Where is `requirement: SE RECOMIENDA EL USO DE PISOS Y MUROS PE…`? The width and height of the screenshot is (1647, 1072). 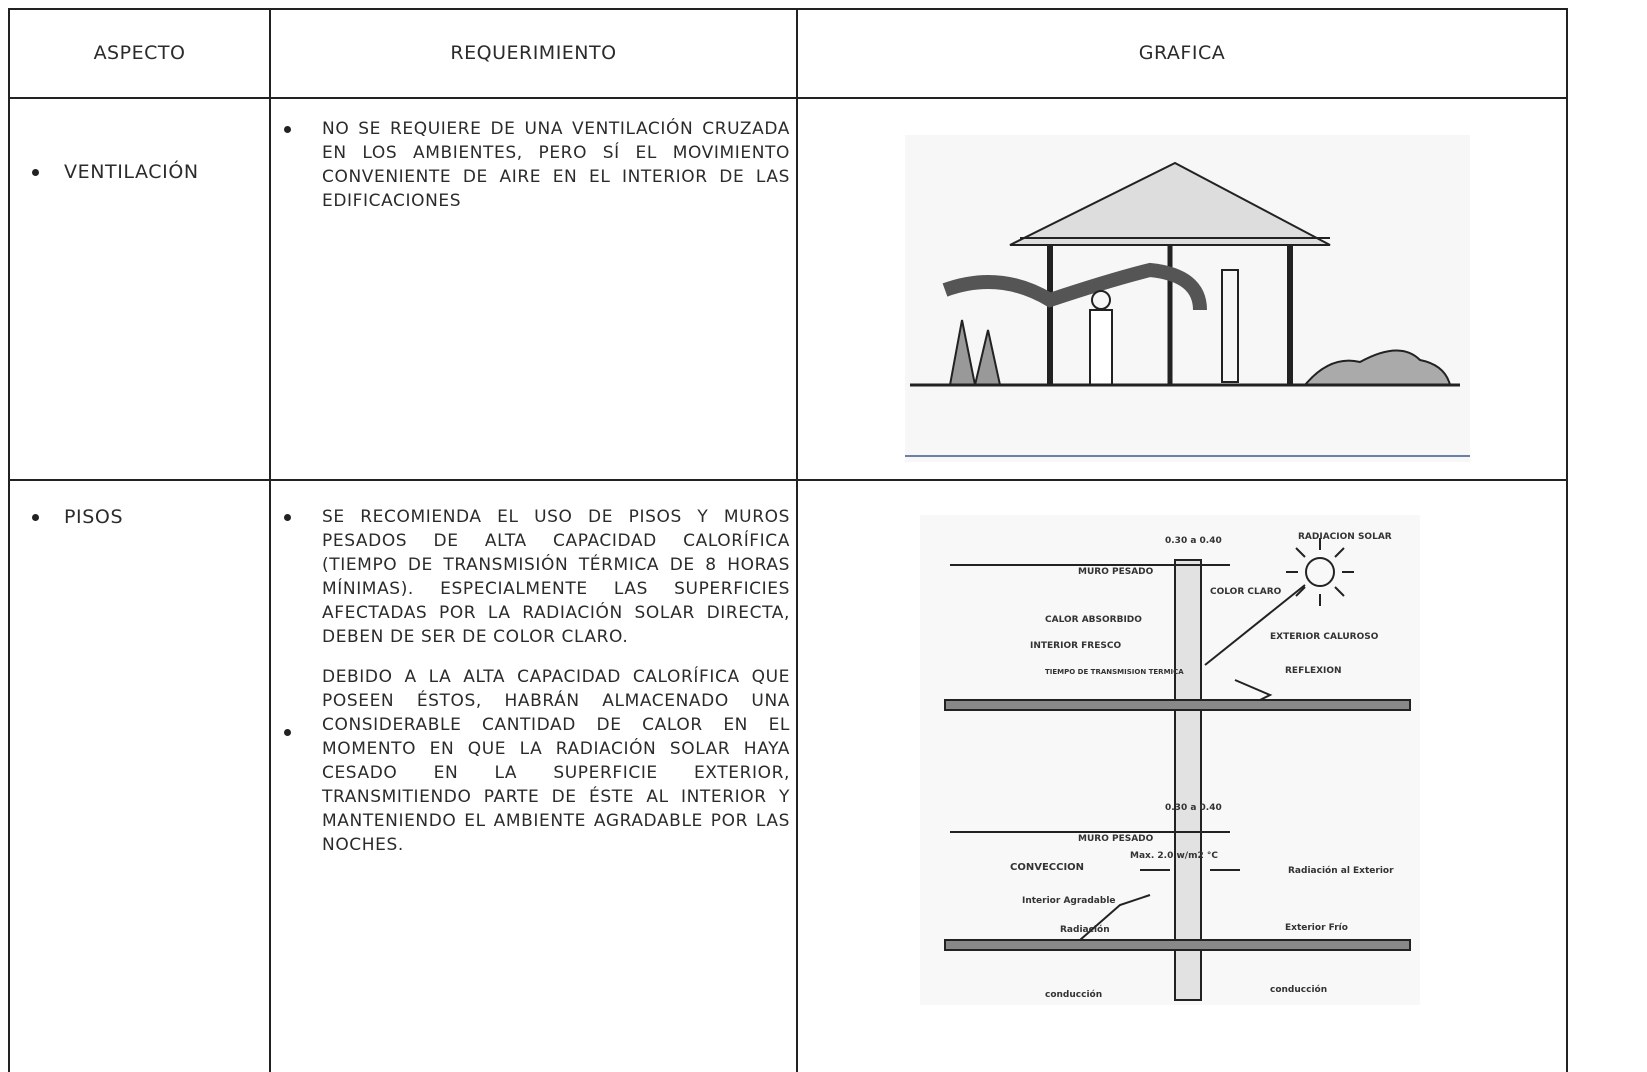
requirement: SE RECOMIENDA EL USO DE PISOS Y MUROS PE… is located at coordinates (556, 689).